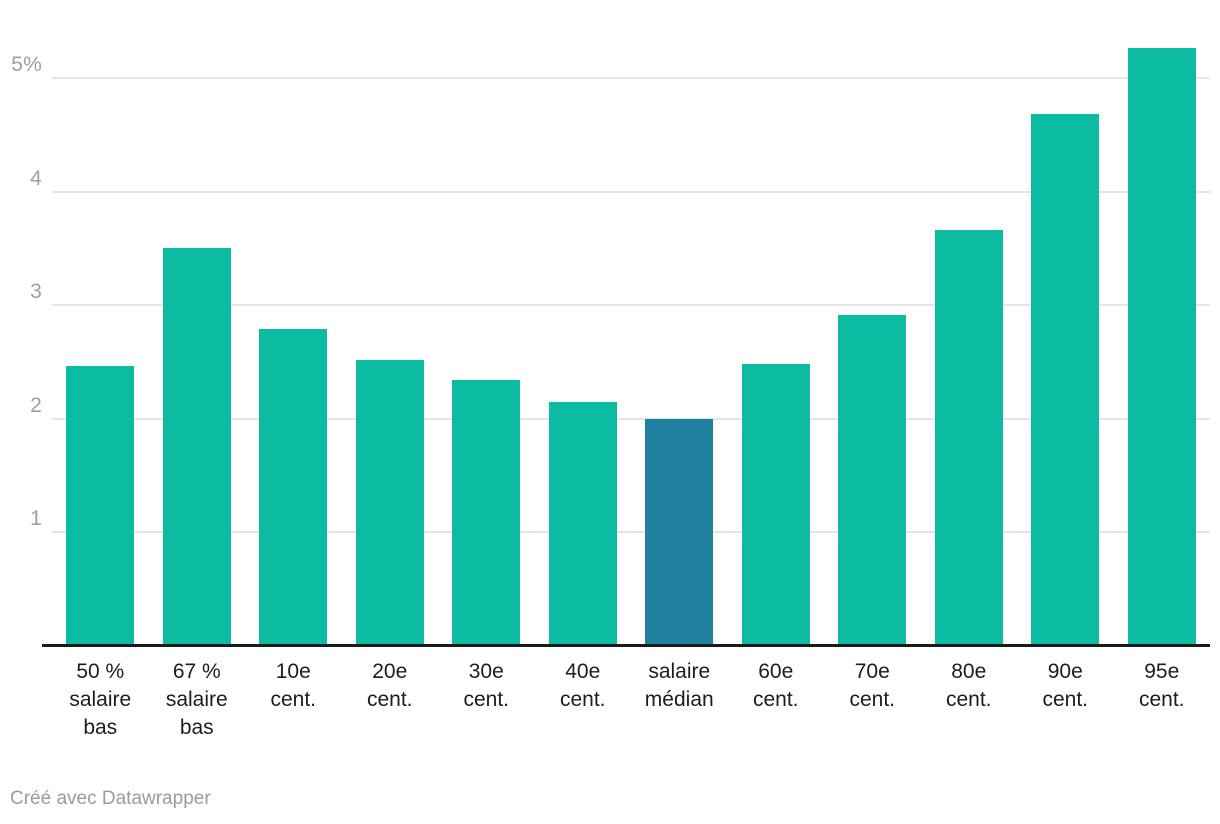 The image size is (1220, 824). I want to click on y-tick-label-1: 1, so click(36, 519).